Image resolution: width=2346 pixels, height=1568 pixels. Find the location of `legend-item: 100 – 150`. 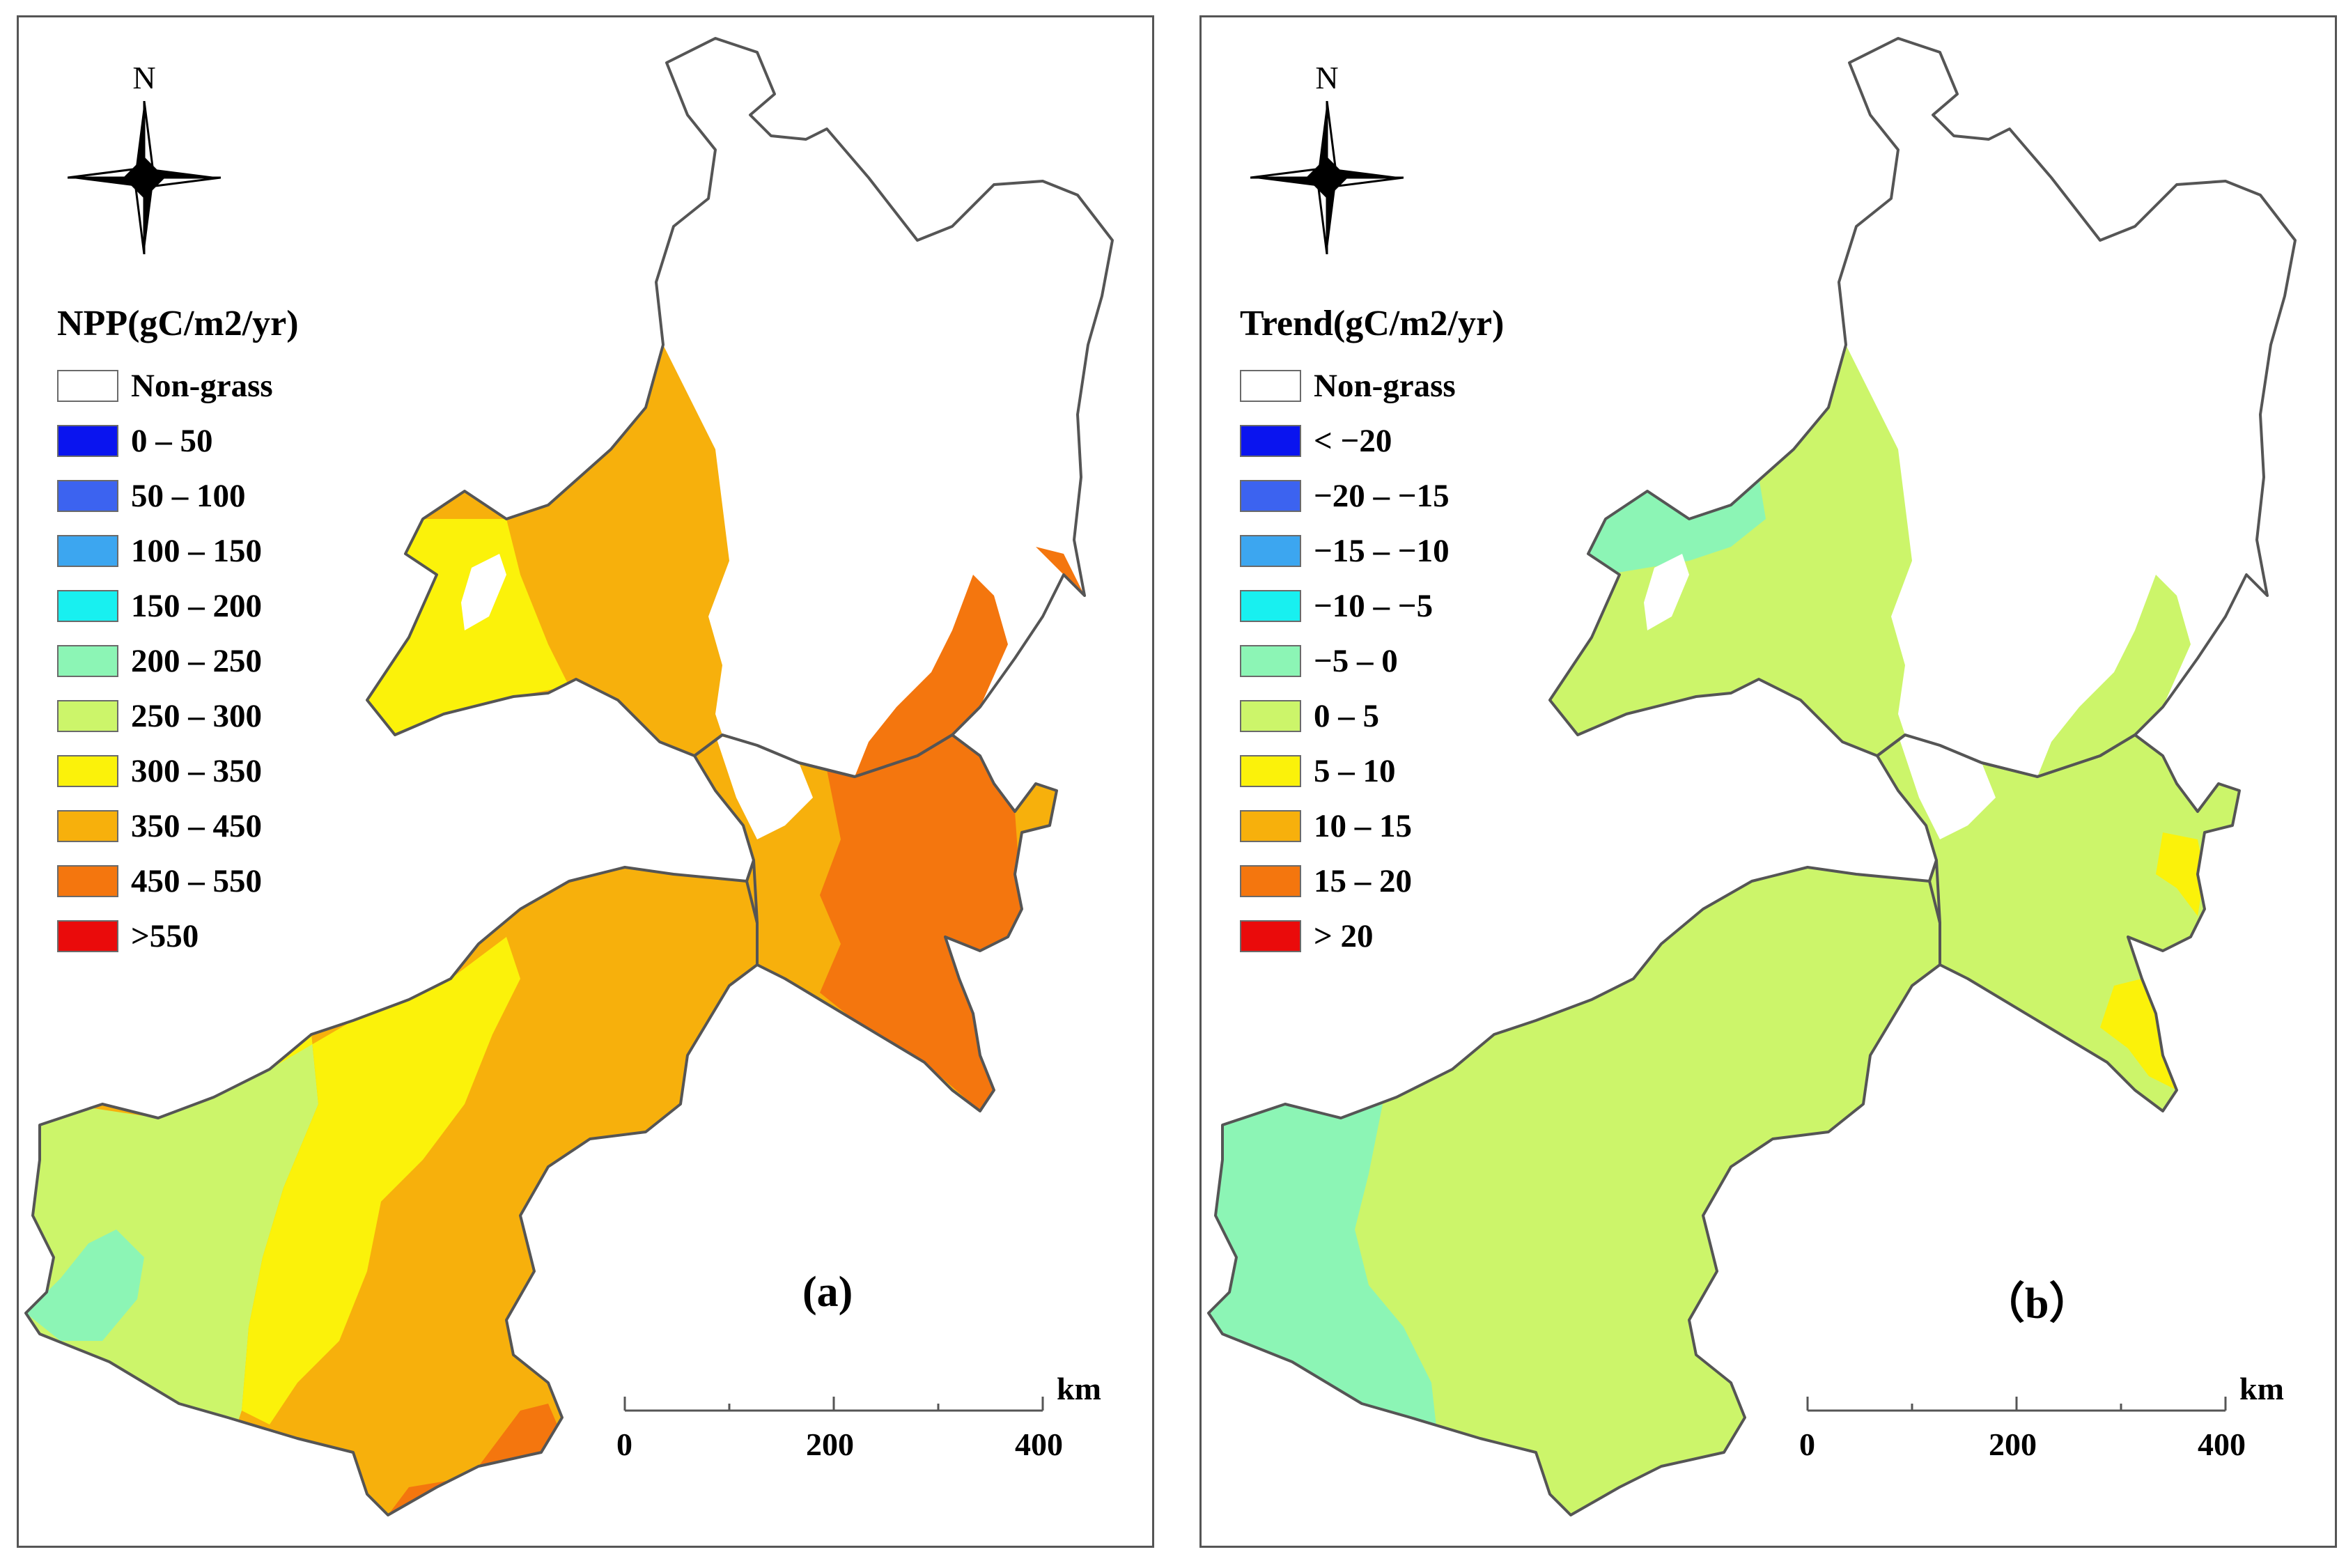

legend-item: 100 – 150 is located at coordinates (178, 550).